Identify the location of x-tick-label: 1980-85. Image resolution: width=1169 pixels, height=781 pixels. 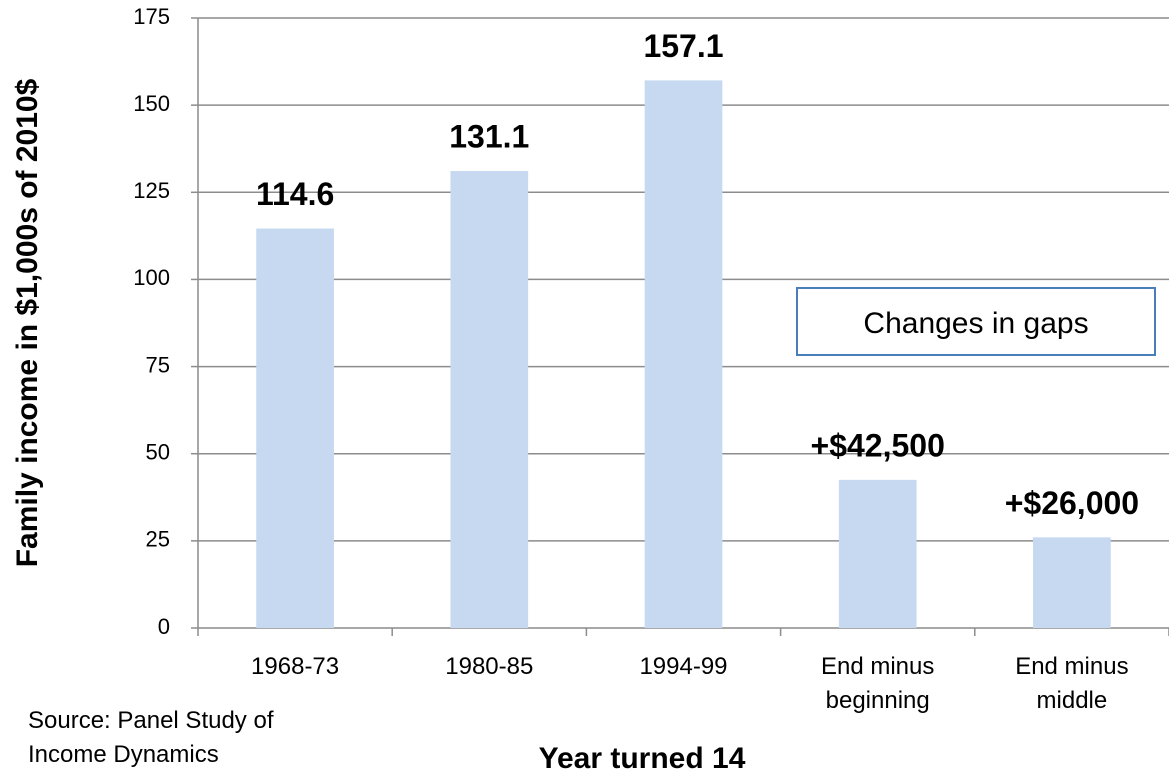
(489, 666).